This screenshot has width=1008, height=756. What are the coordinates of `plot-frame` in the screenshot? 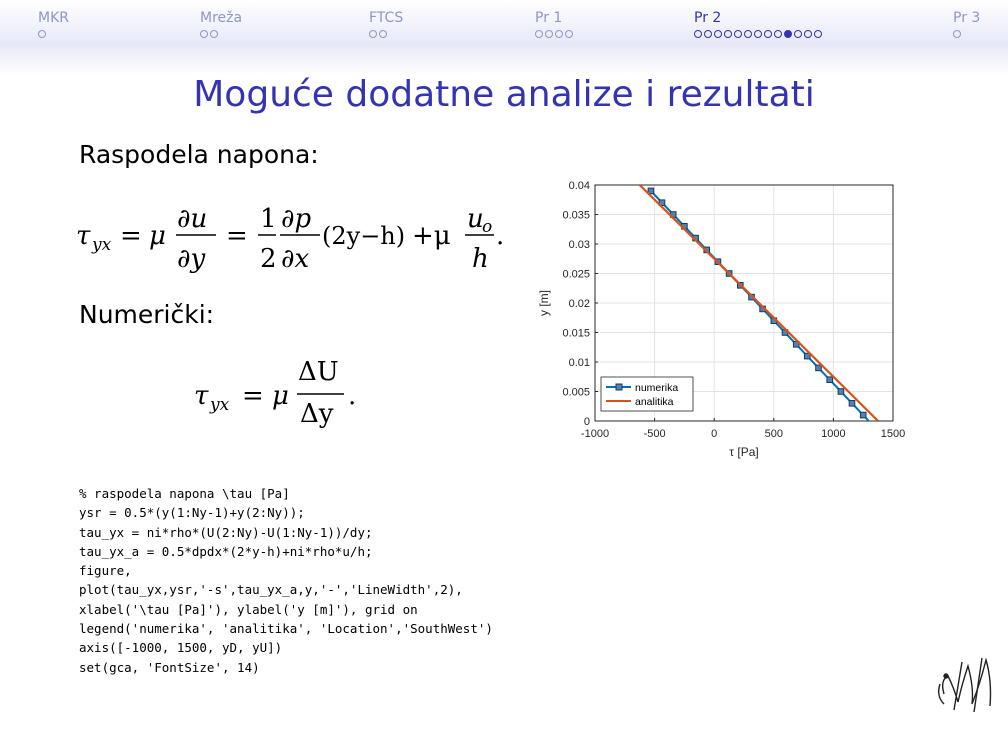 It's located at (744, 303).